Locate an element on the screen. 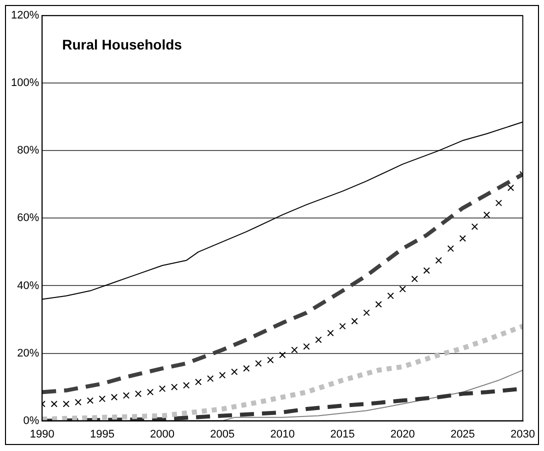 The width and height of the screenshot is (544, 451). x-tick-label: 2030 is located at coordinates (523, 434).